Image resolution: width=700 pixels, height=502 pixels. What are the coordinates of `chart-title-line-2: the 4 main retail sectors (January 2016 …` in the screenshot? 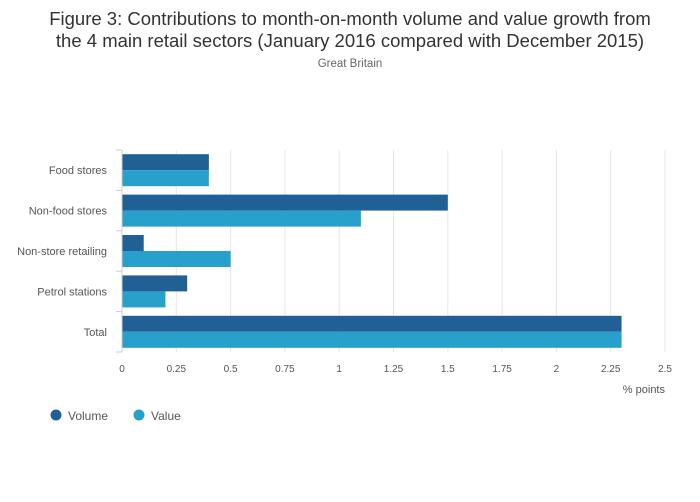 It's located at (350, 40).